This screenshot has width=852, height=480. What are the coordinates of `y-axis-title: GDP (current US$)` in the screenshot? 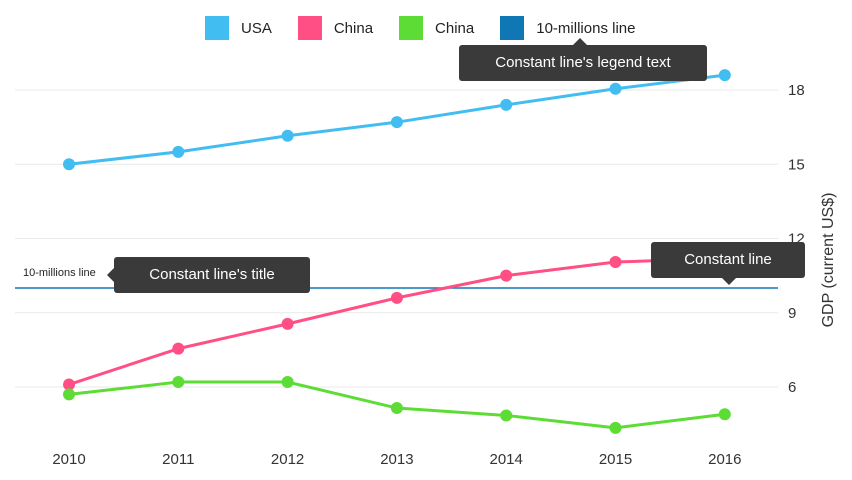 It's located at (828, 260).